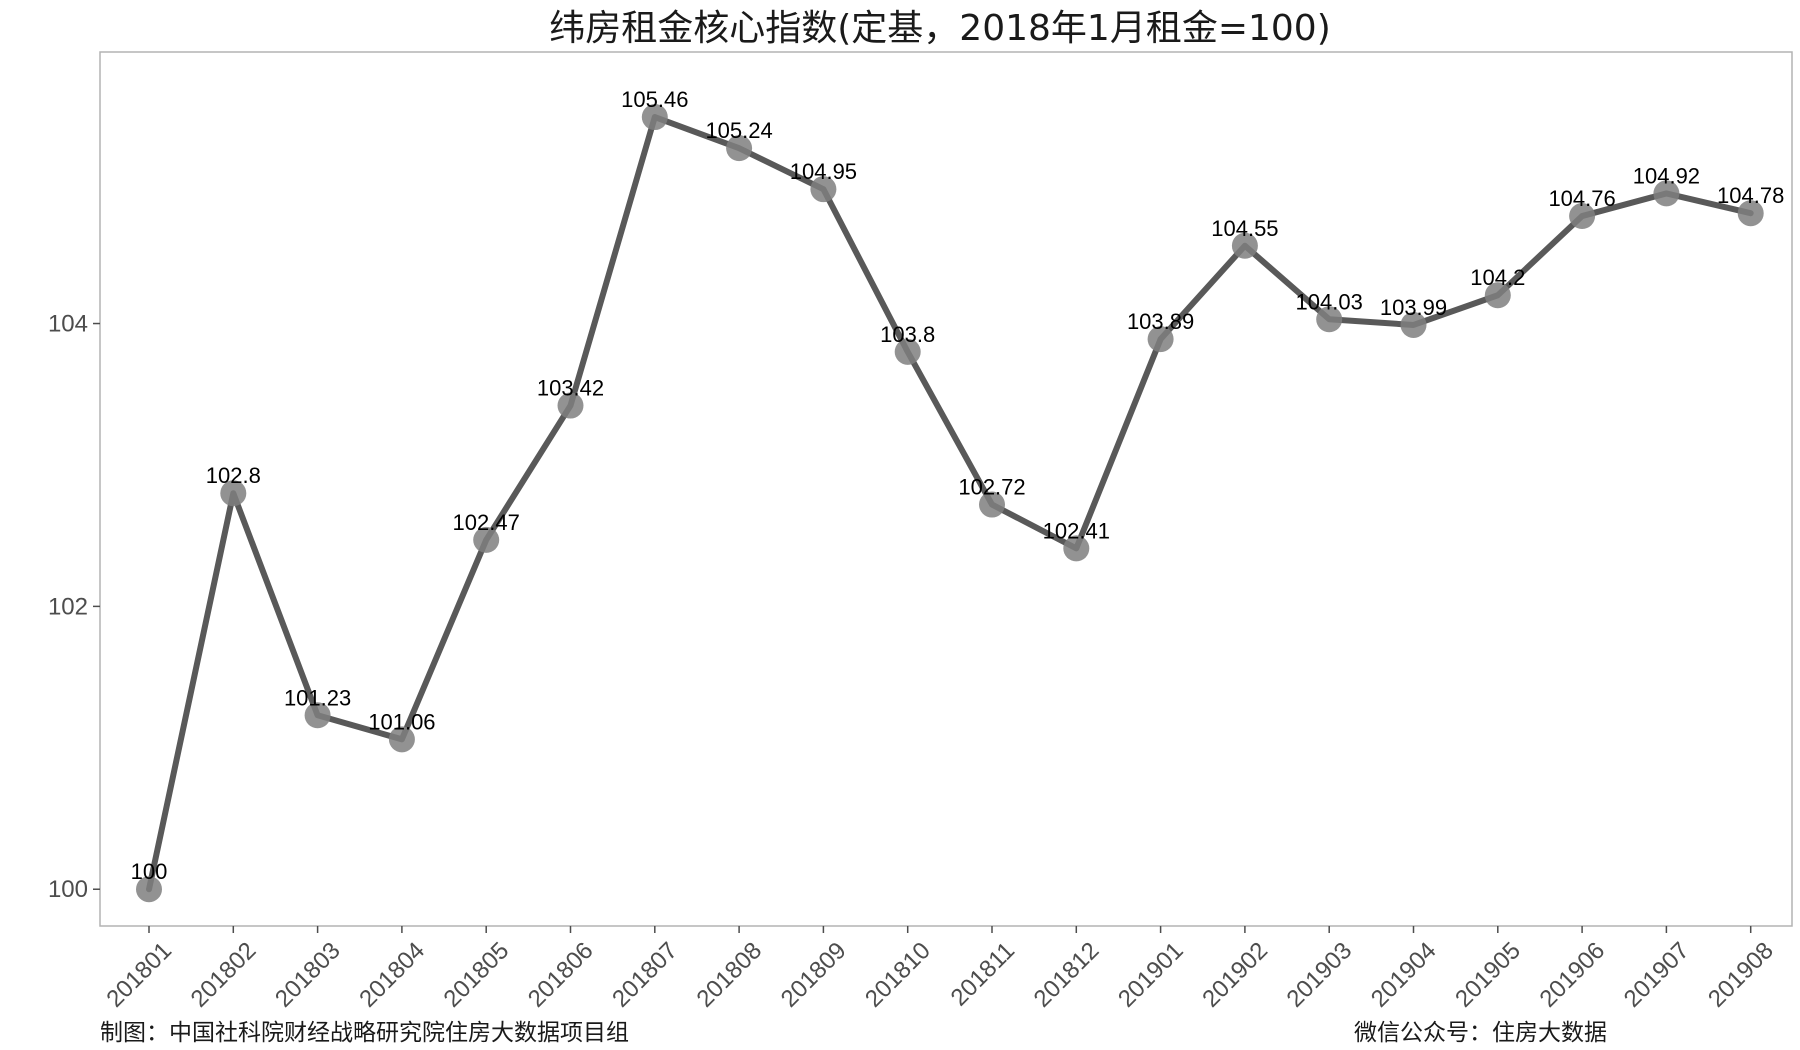 The width and height of the screenshot is (1800, 1050). What do you see at coordinates (1244, 228) in the screenshot?
I see `data-label: 104.55` at bounding box center [1244, 228].